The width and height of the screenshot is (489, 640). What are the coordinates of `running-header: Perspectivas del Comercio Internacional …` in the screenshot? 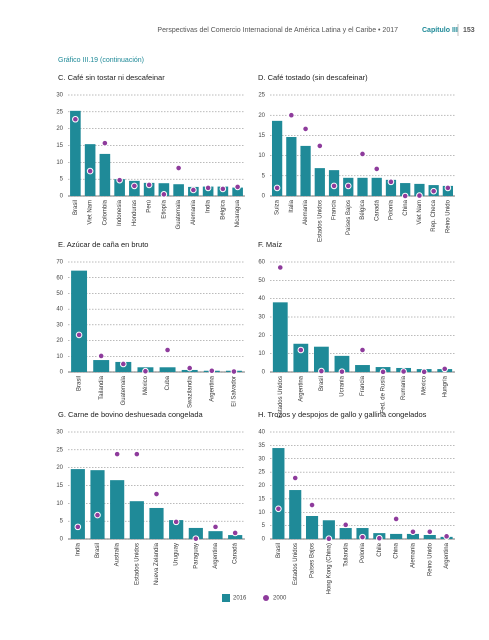 It's located at (277, 30).